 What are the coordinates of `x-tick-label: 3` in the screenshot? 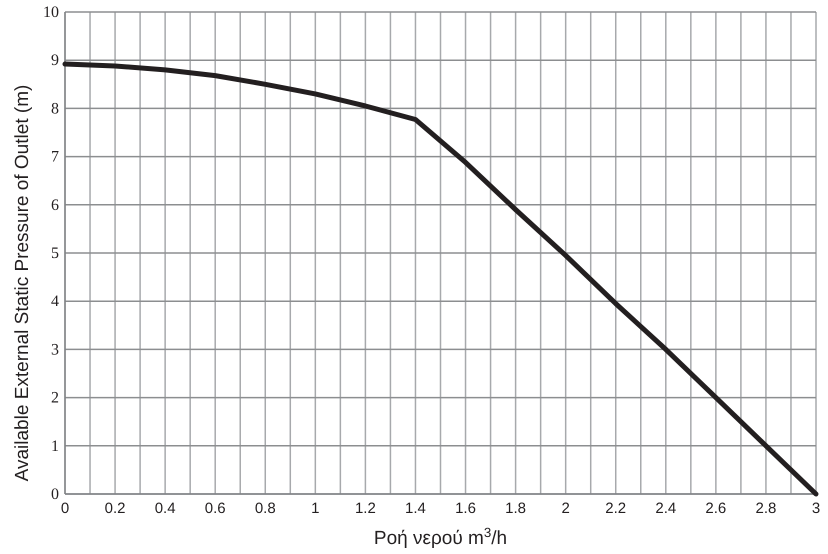 It's located at (816, 508).